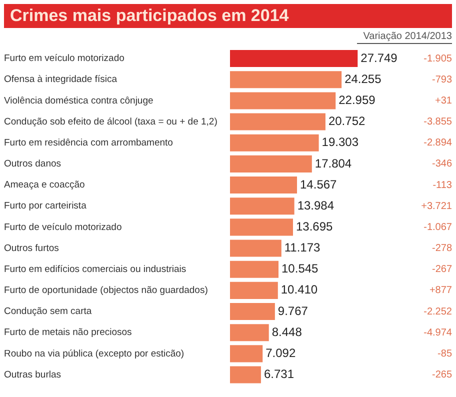 This screenshot has width=456, height=397. Describe the element at coordinates (315, 227) in the screenshot. I see `data-label: 13.695` at that location.